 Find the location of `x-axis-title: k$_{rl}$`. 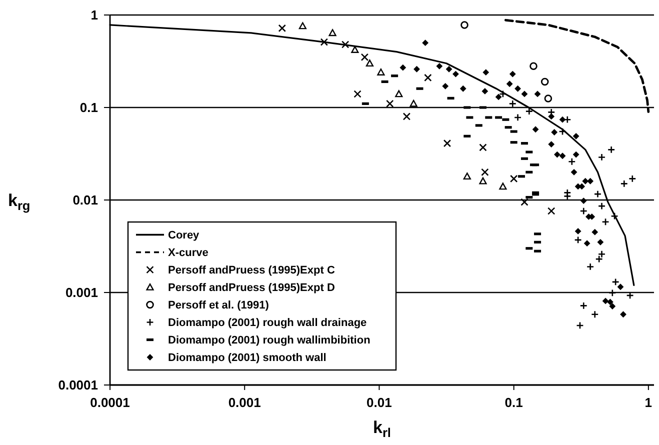

x-axis-title: k$_{rl}$ is located at coordinates (382, 429).